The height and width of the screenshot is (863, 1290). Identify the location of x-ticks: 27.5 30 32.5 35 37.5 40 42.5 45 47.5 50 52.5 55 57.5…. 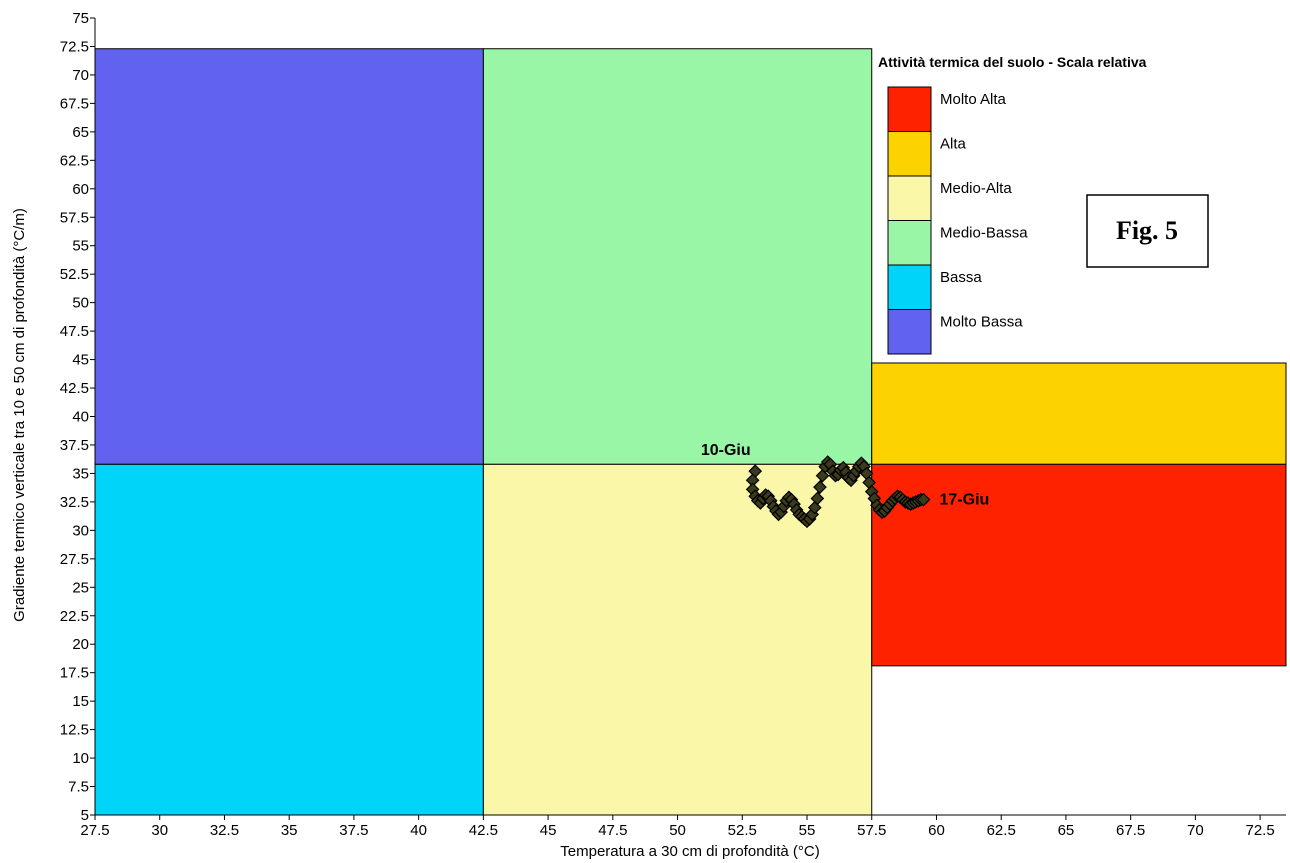
(677, 827).